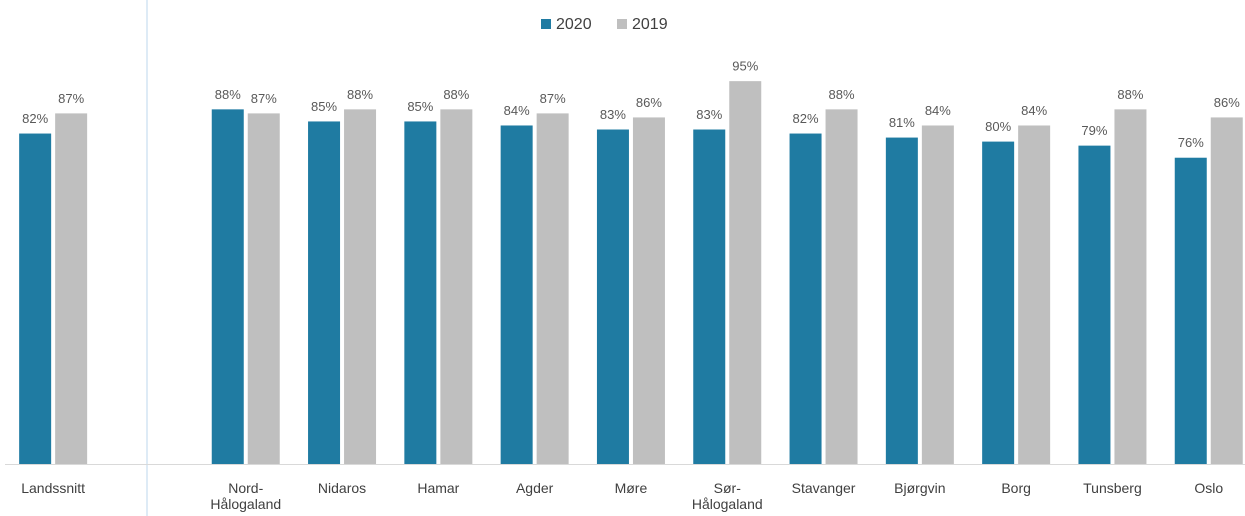  What do you see at coordinates (823, 488) in the screenshot?
I see `x-tick-label: Stavanger` at bounding box center [823, 488].